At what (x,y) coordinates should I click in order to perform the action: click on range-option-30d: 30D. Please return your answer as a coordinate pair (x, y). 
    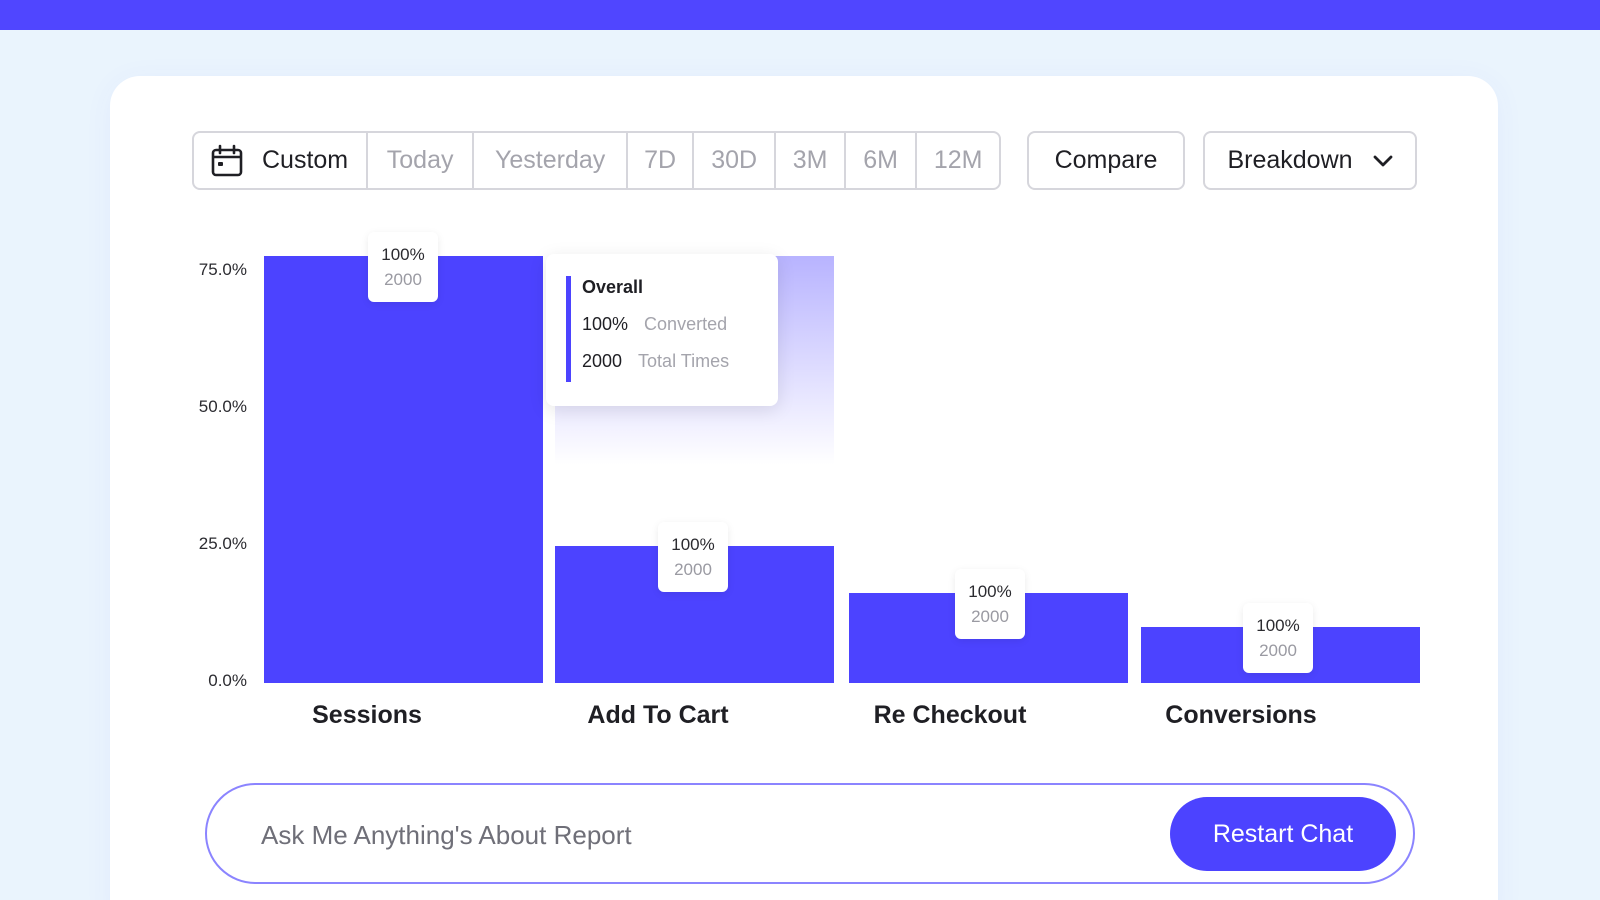
    Looking at the image, I should click on (733, 160).